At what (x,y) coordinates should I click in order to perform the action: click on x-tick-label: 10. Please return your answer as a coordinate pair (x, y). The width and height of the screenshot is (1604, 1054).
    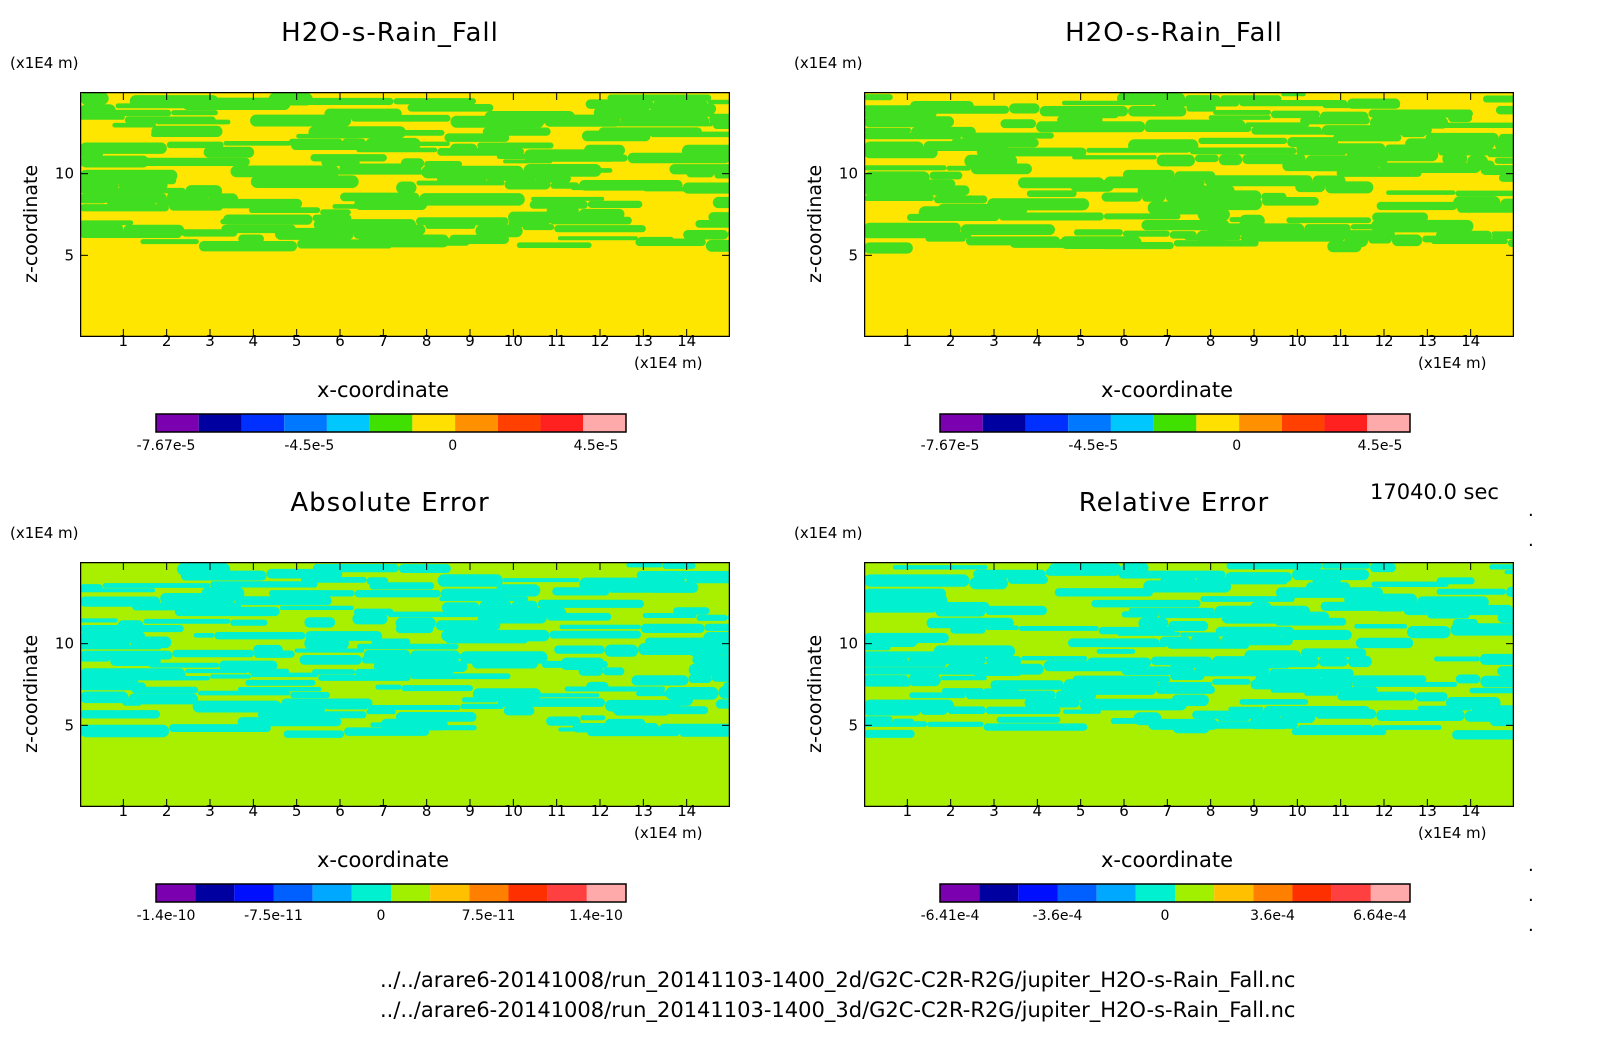
    Looking at the image, I should click on (513, 341).